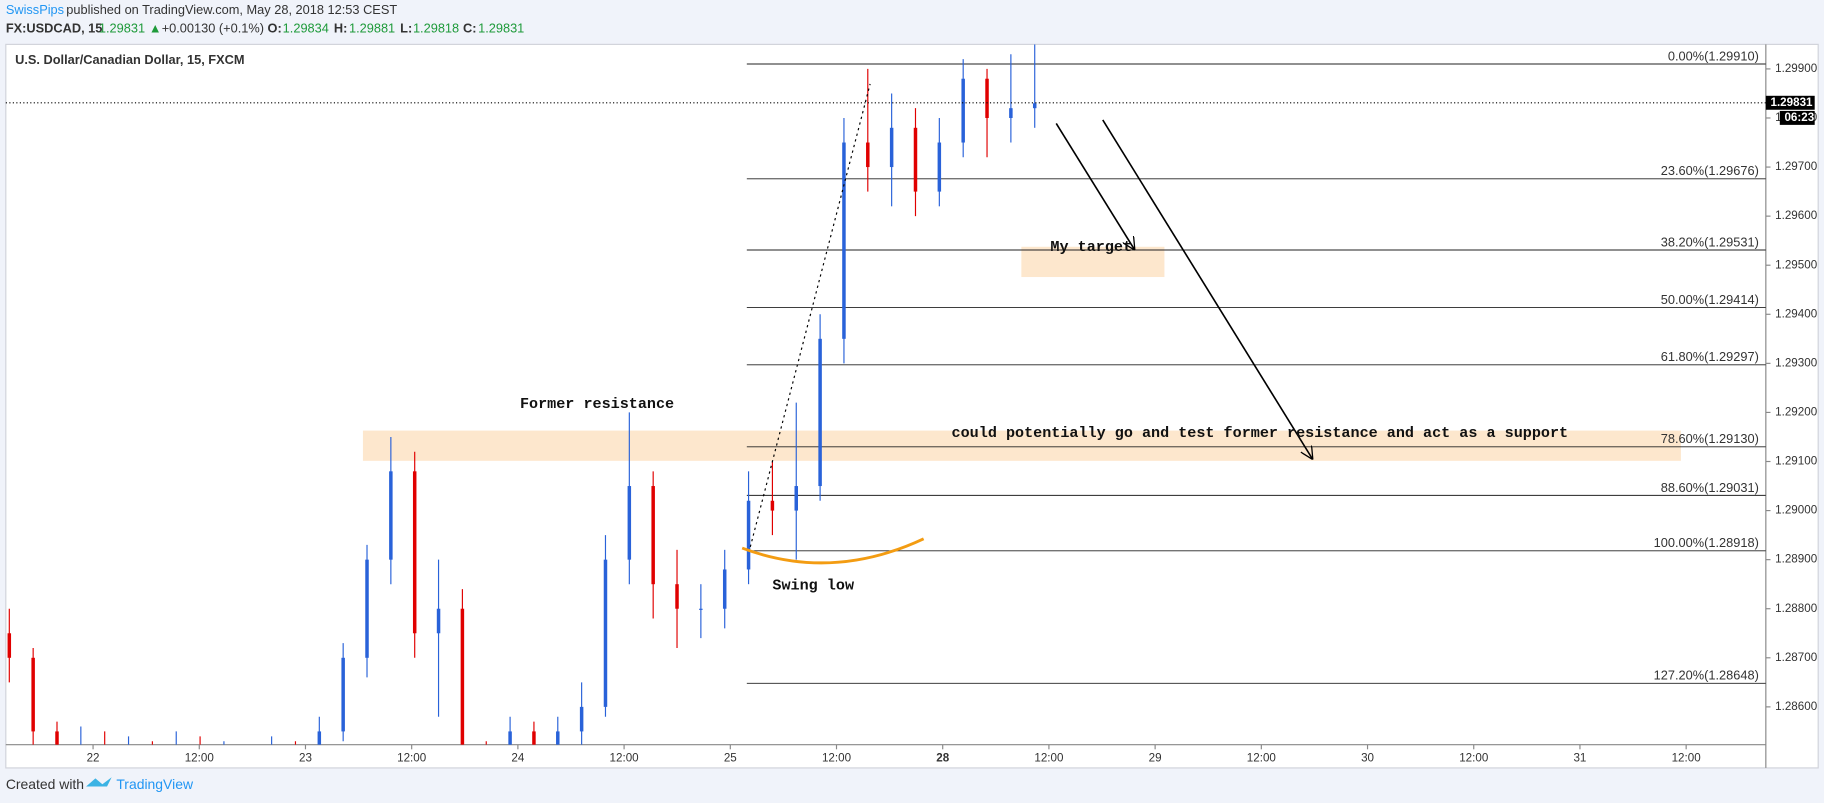 This screenshot has width=1824, height=803. I want to click on y-tick-label: 1.29400, so click(1796, 313).